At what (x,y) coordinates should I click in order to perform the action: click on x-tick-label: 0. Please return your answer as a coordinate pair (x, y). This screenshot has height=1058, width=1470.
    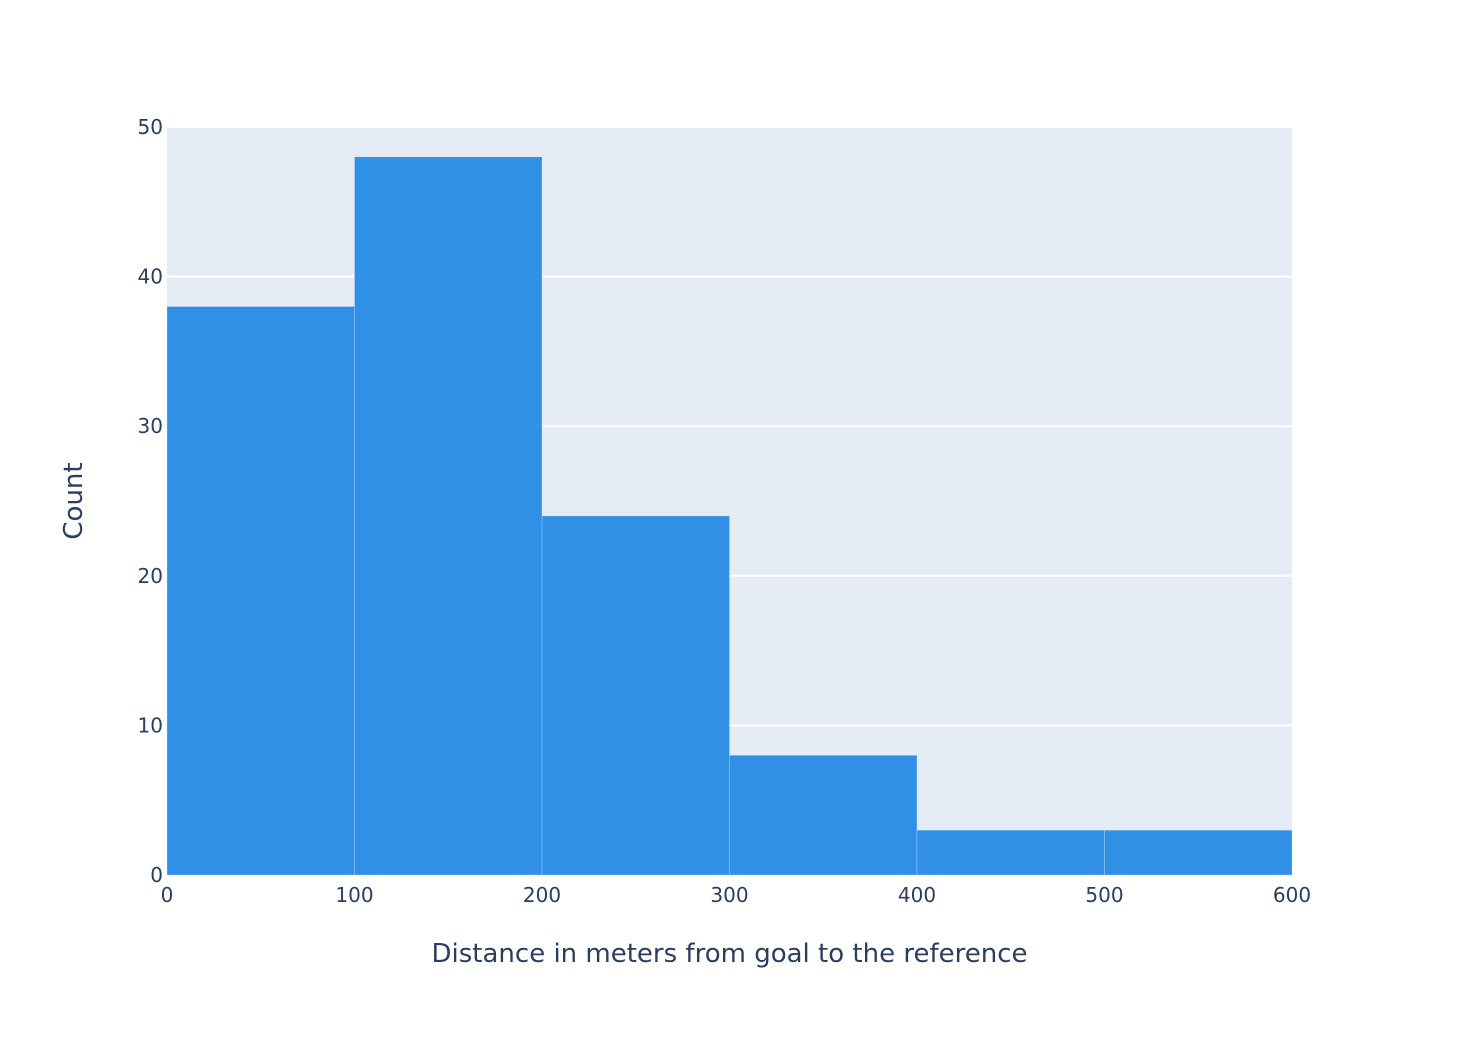
    Looking at the image, I should click on (167, 895).